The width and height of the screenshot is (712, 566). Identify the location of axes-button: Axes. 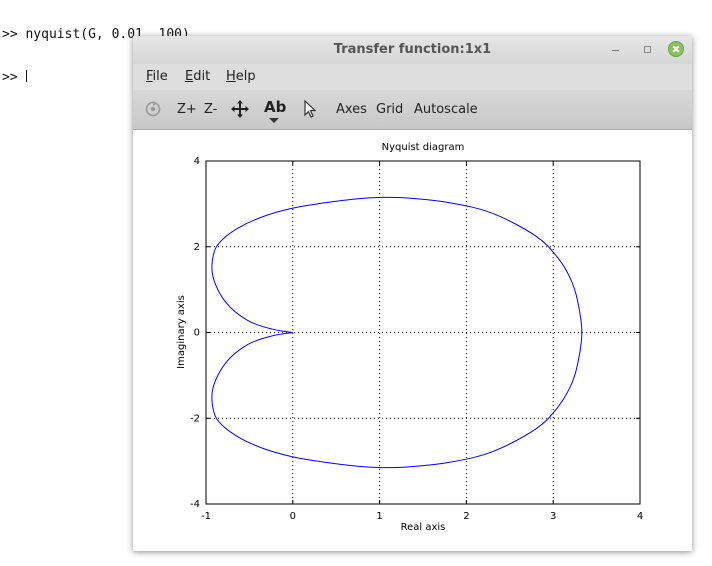
(351, 109).